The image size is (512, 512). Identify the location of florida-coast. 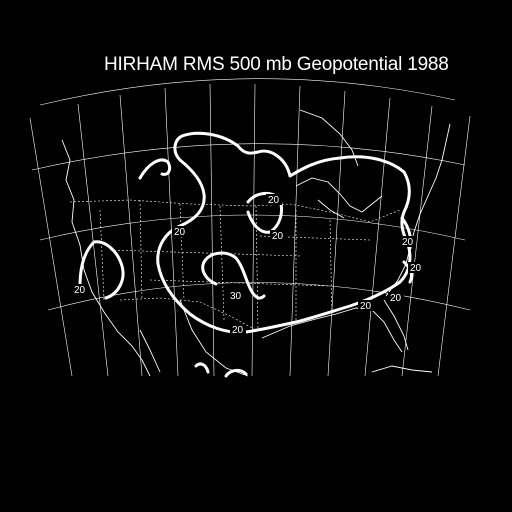
(396, 325).